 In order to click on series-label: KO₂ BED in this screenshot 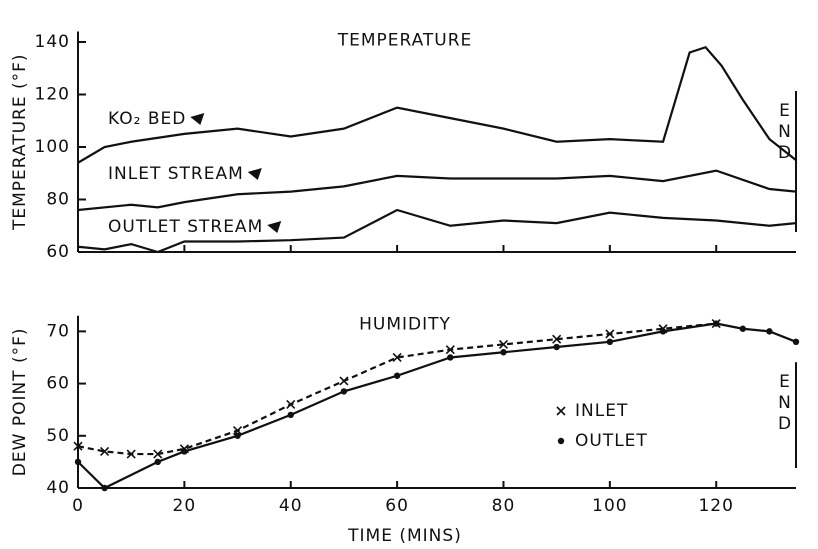, I will do `click(147, 119)`.